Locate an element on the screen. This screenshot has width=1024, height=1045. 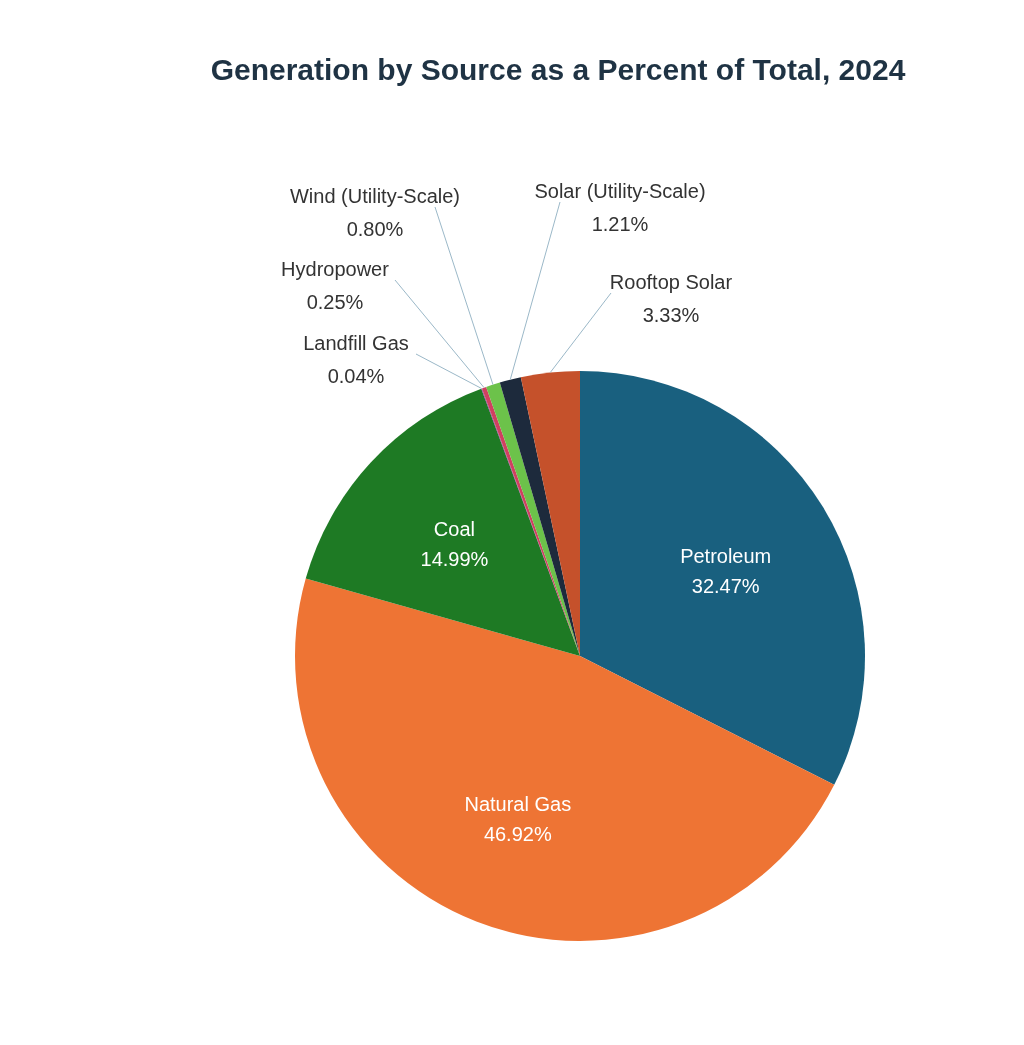
slice-label: Wind (Utility-Scale) is located at coordinates (375, 196).